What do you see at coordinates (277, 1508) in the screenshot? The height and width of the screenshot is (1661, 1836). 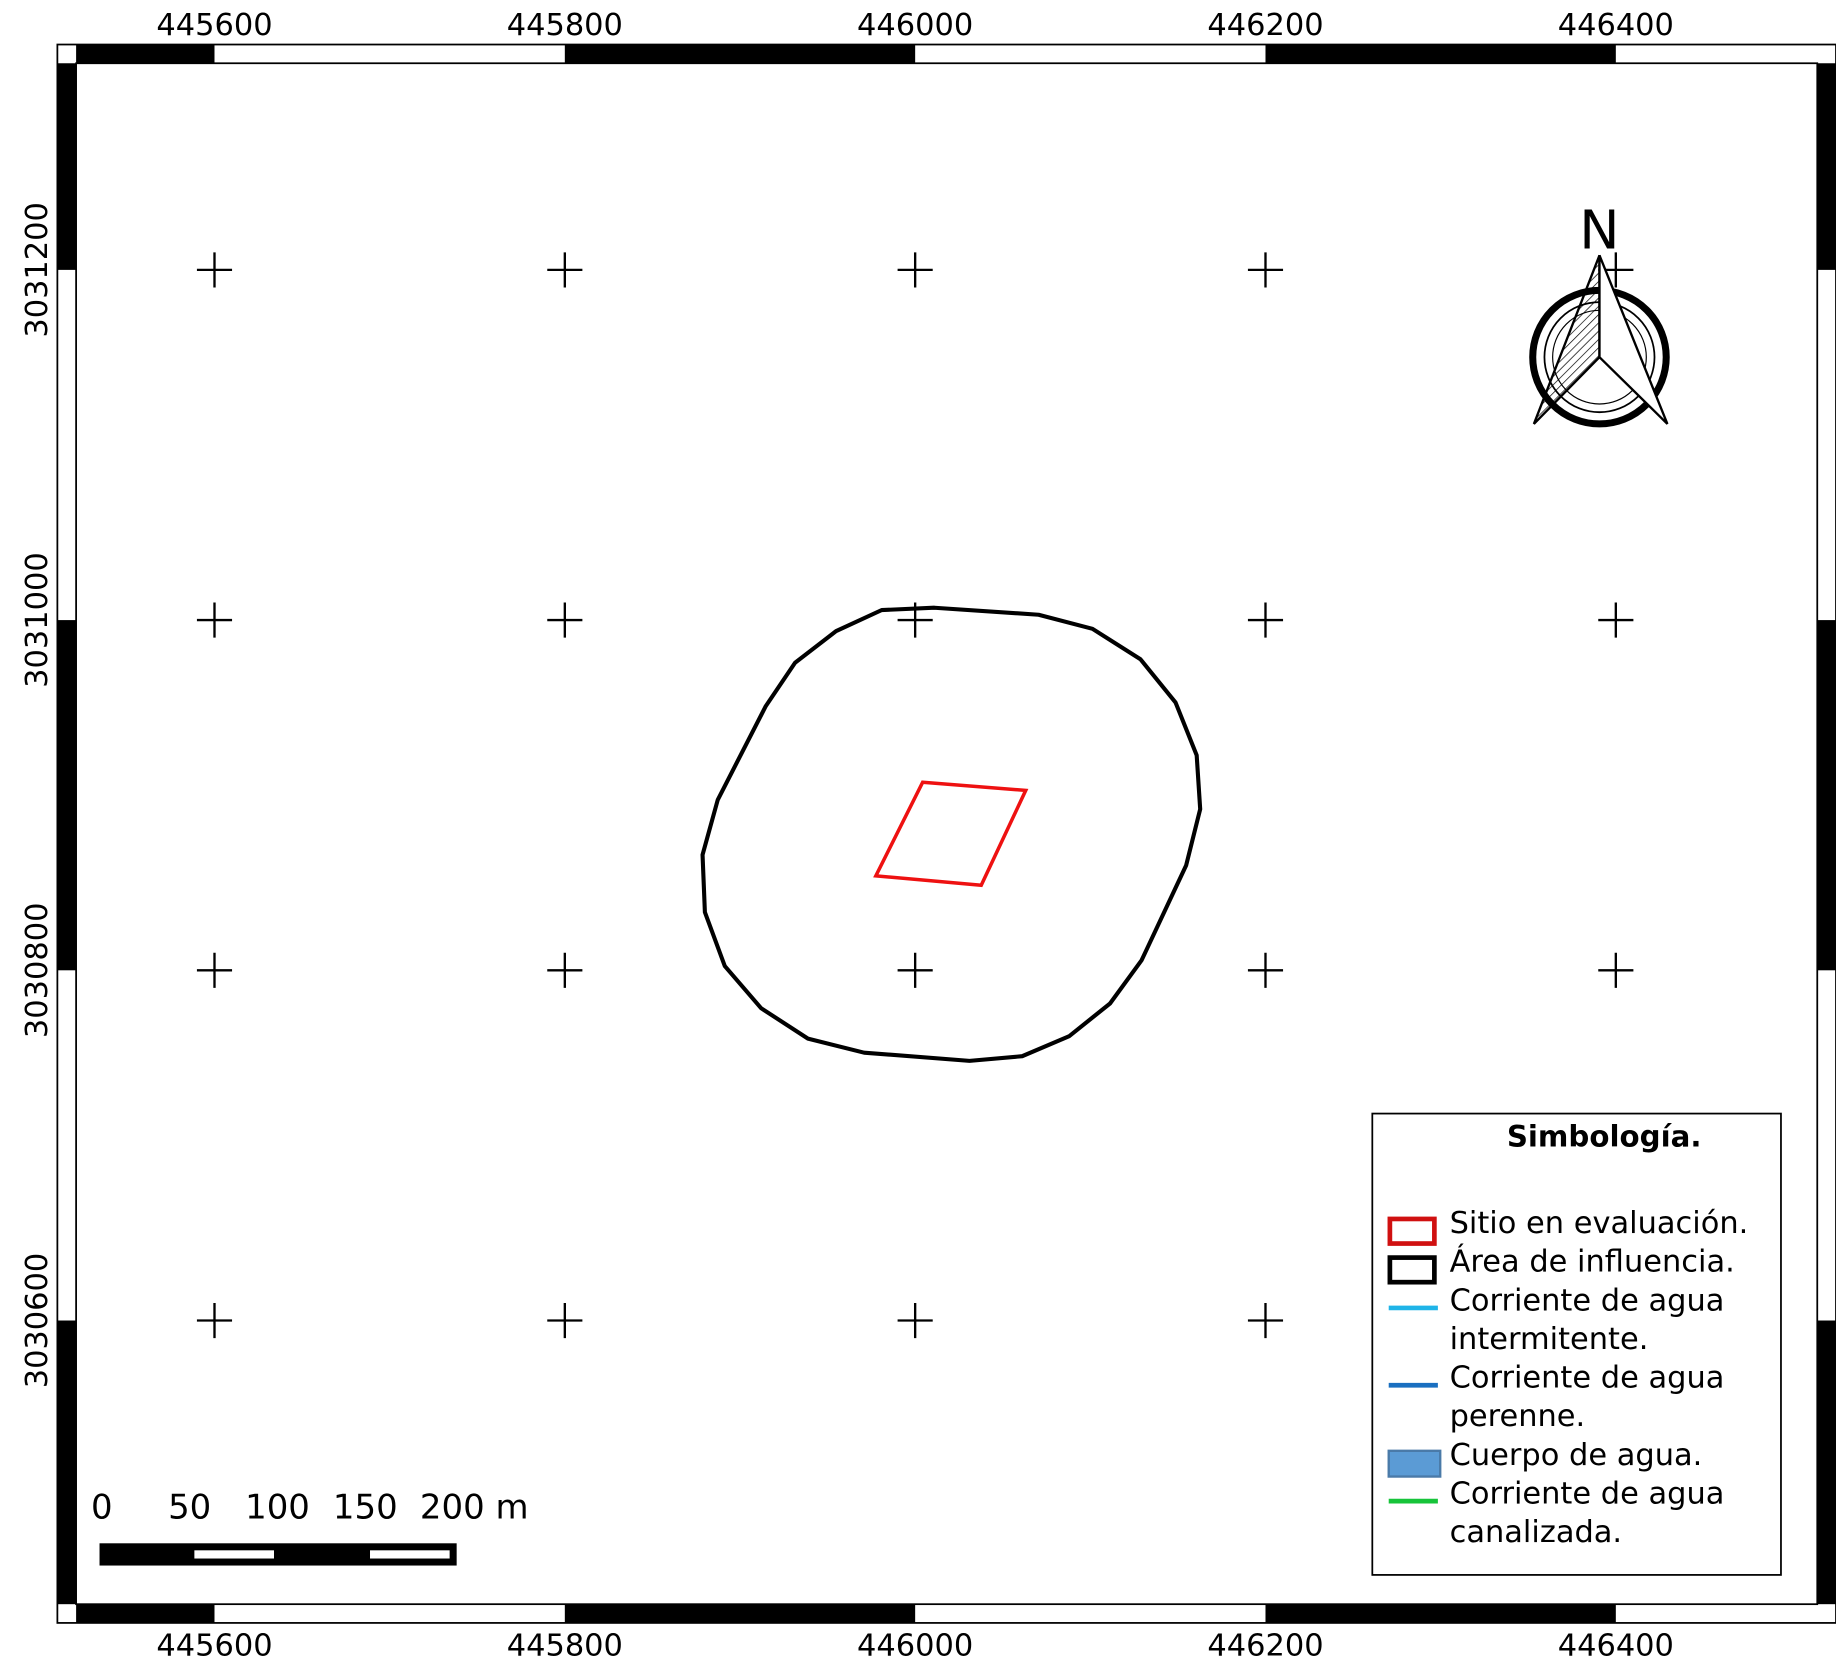 I see `scale-label: 100` at bounding box center [277, 1508].